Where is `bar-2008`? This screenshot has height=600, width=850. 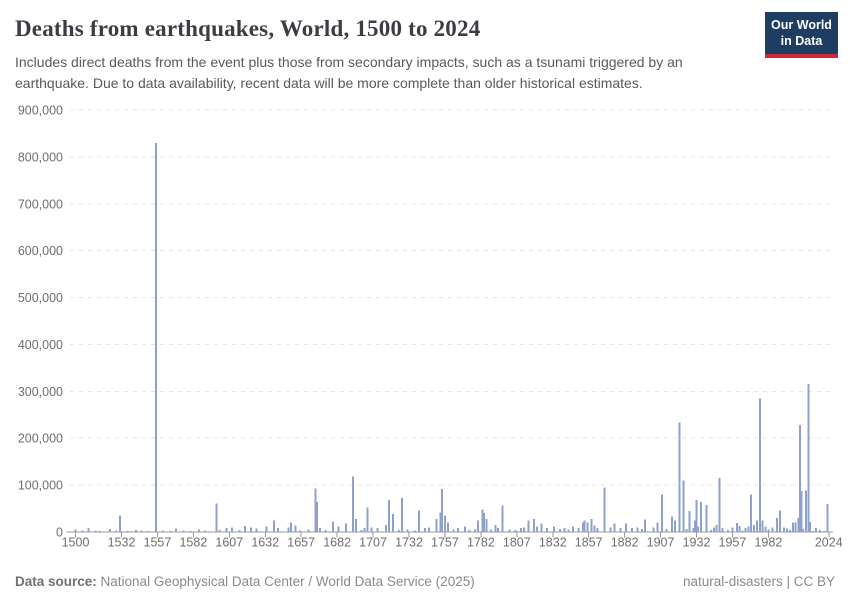 bar-2008 is located at coordinates (805, 511).